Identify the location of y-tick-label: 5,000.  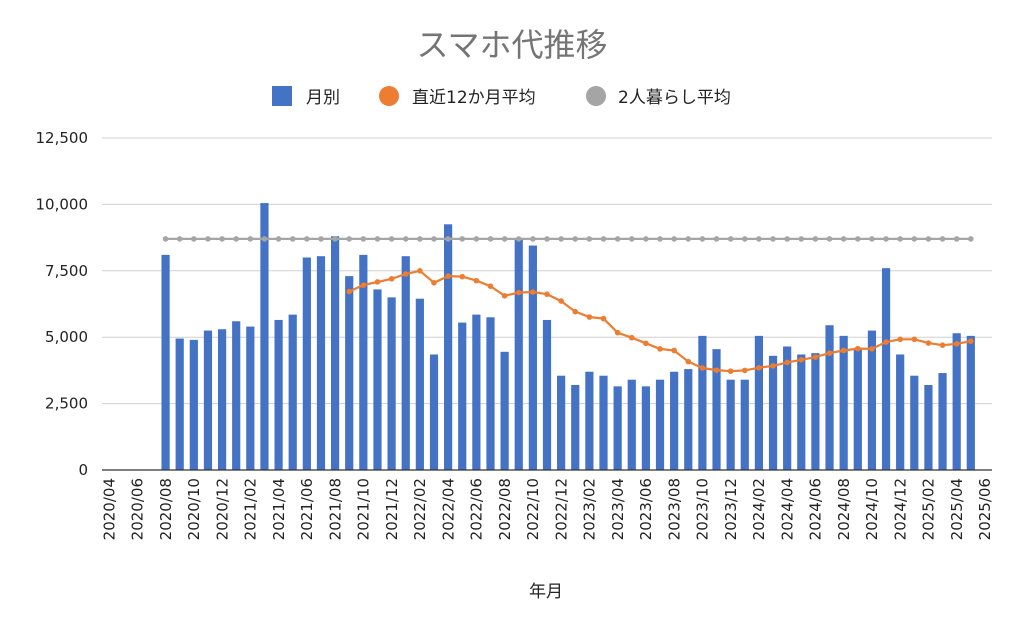
(66, 337).